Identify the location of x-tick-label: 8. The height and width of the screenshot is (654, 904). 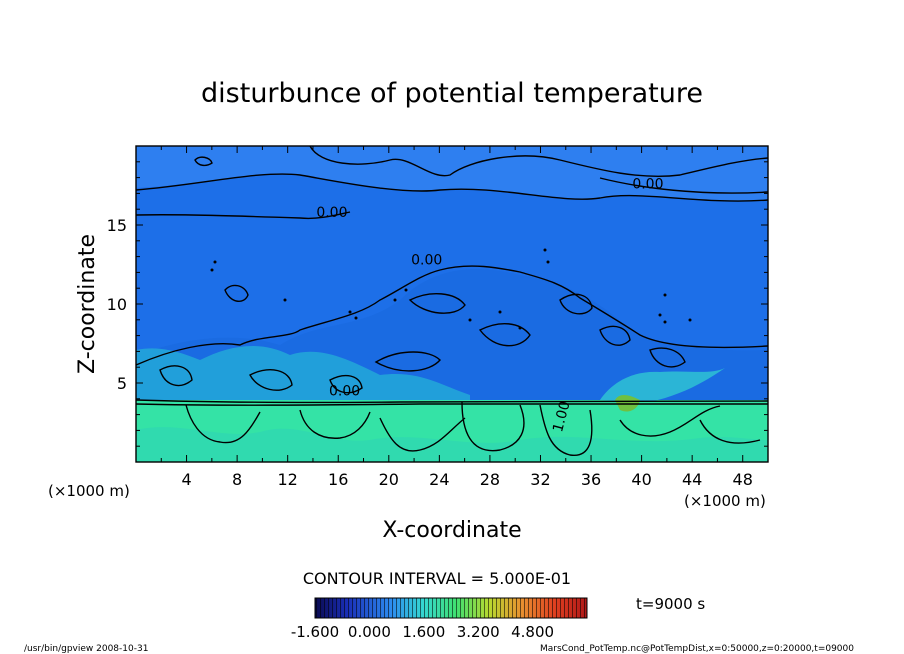
(237, 479).